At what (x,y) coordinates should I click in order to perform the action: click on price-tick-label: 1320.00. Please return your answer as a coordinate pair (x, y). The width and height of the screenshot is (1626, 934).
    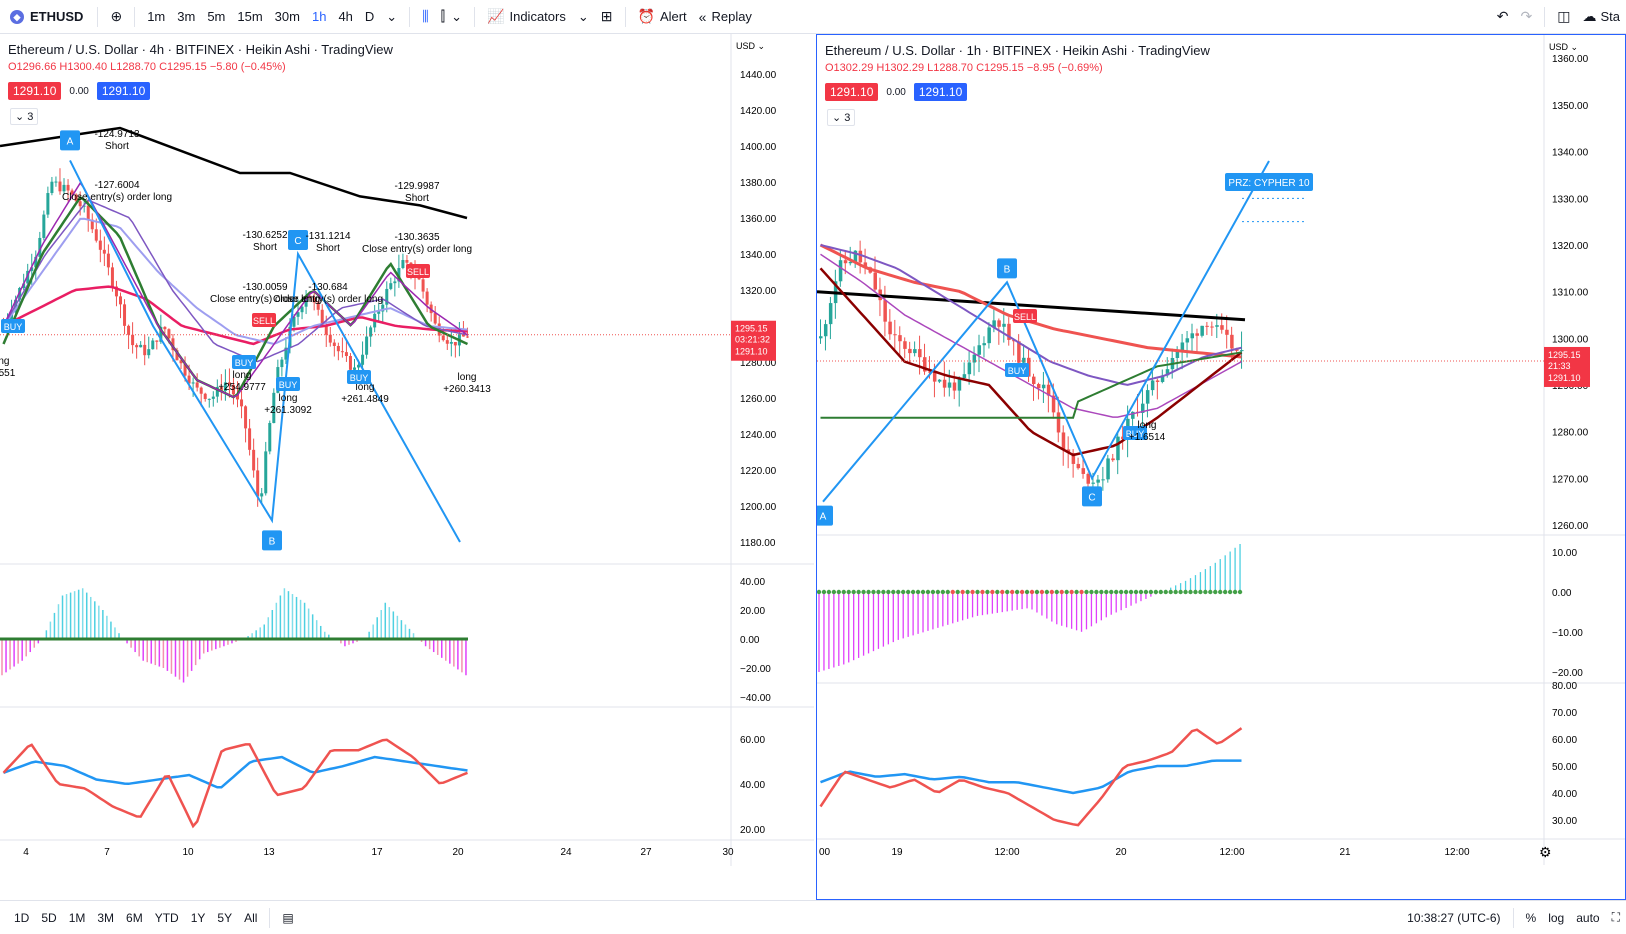
    Looking at the image, I should click on (758, 291).